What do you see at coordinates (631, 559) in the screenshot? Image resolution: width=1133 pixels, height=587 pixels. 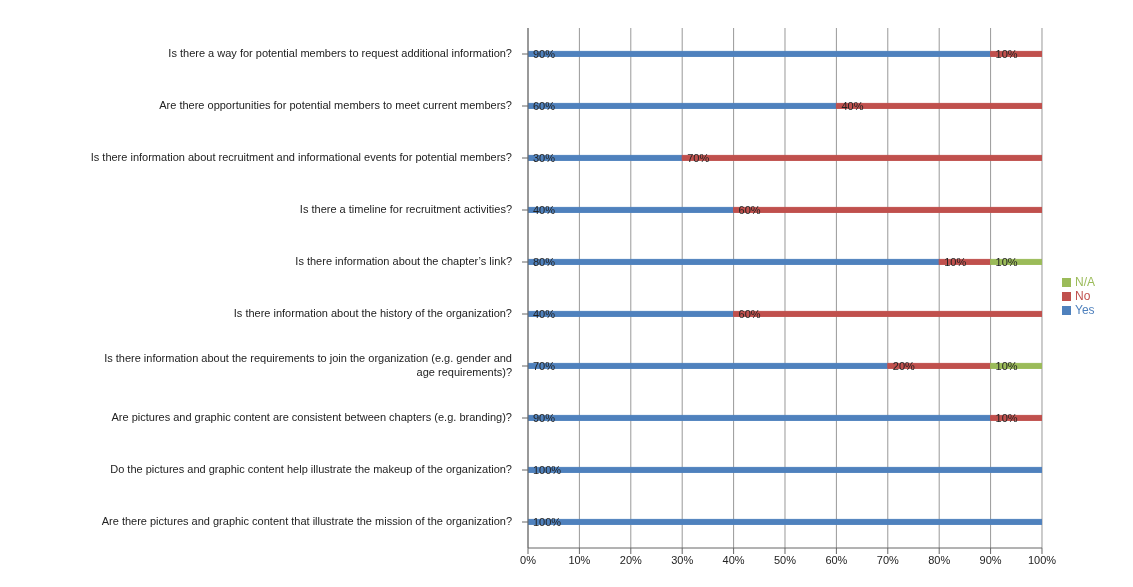 I see `x-tick-label: 20%` at bounding box center [631, 559].